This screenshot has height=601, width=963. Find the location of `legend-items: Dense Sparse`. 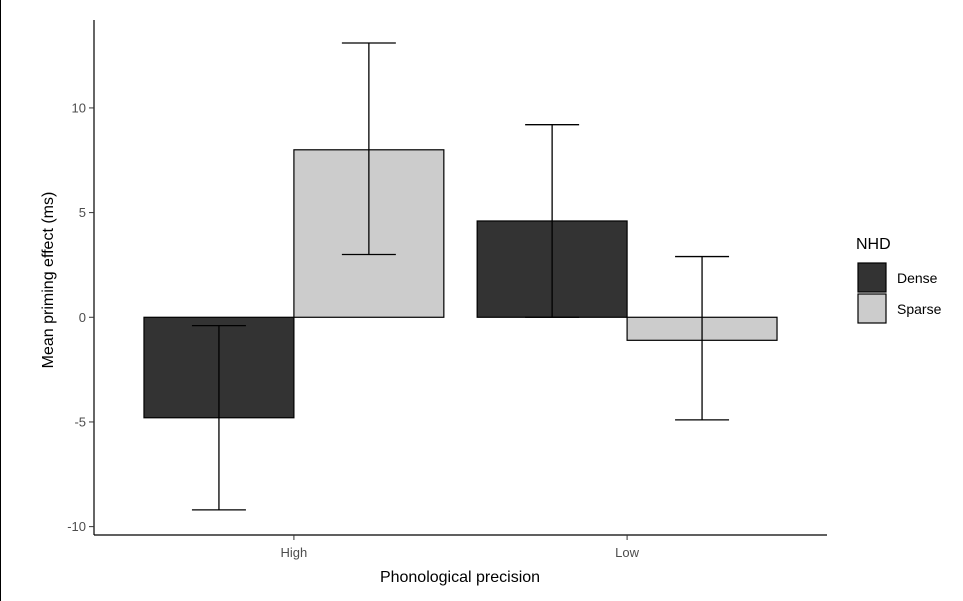

legend-items: Dense Sparse is located at coordinates (899, 293).